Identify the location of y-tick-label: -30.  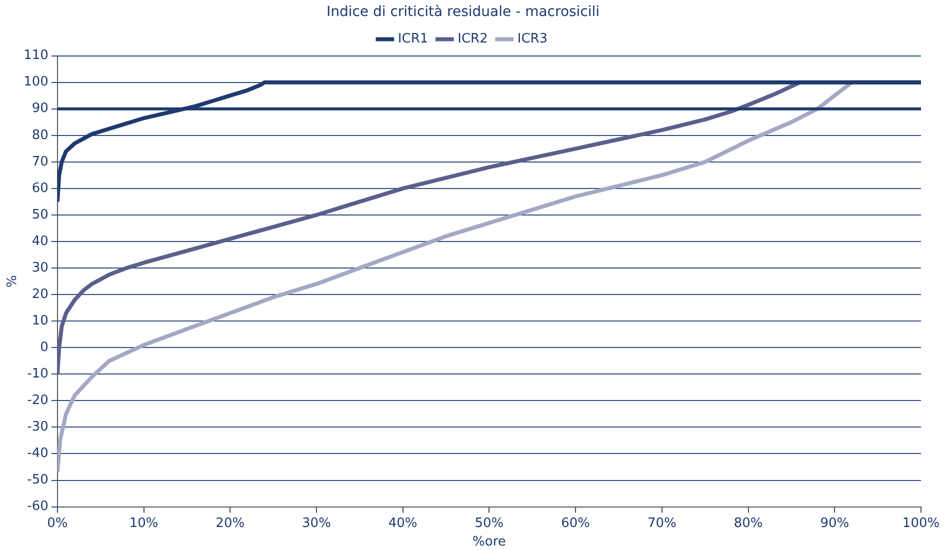
(37, 427).